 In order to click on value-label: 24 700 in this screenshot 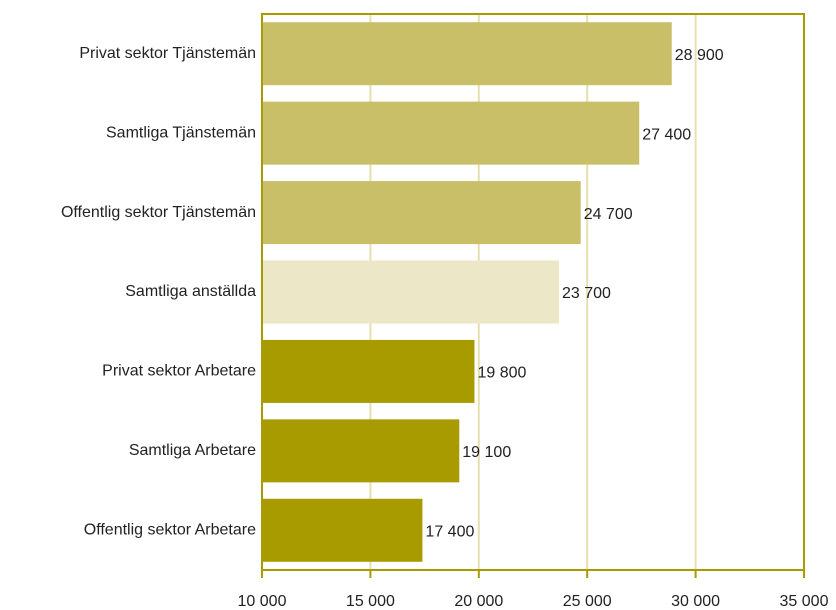, I will do `click(608, 214)`.